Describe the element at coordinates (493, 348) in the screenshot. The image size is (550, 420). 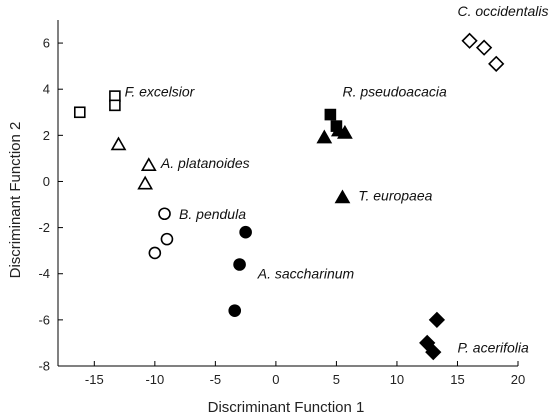
I see `species-label: P. acerifolia` at that location.